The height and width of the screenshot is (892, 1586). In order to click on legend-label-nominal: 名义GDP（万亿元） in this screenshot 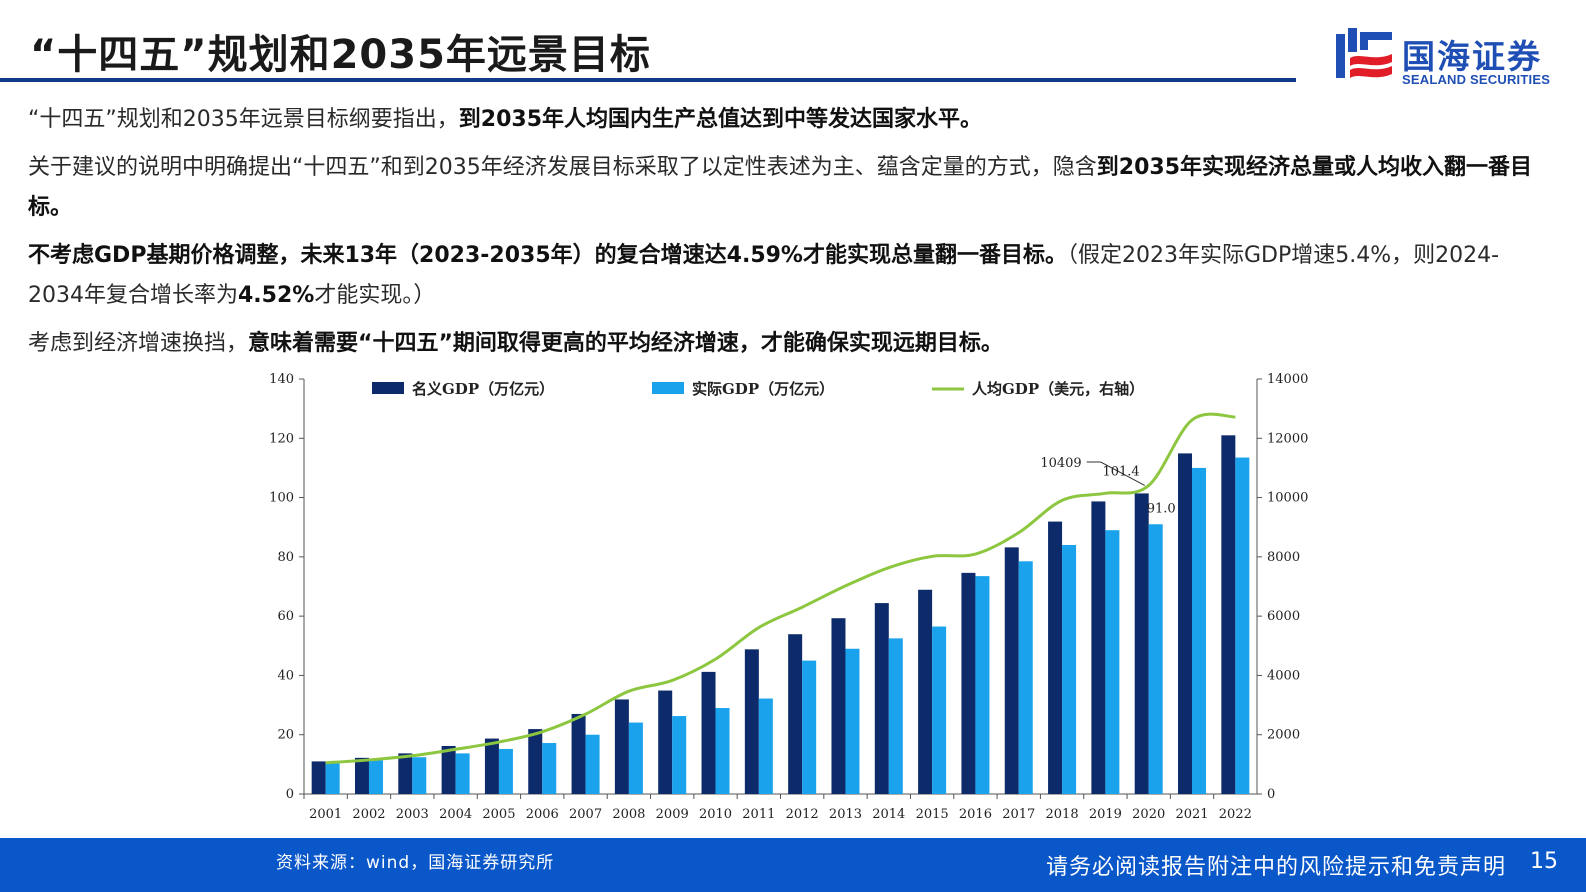, I will do `click(483, 389)`.